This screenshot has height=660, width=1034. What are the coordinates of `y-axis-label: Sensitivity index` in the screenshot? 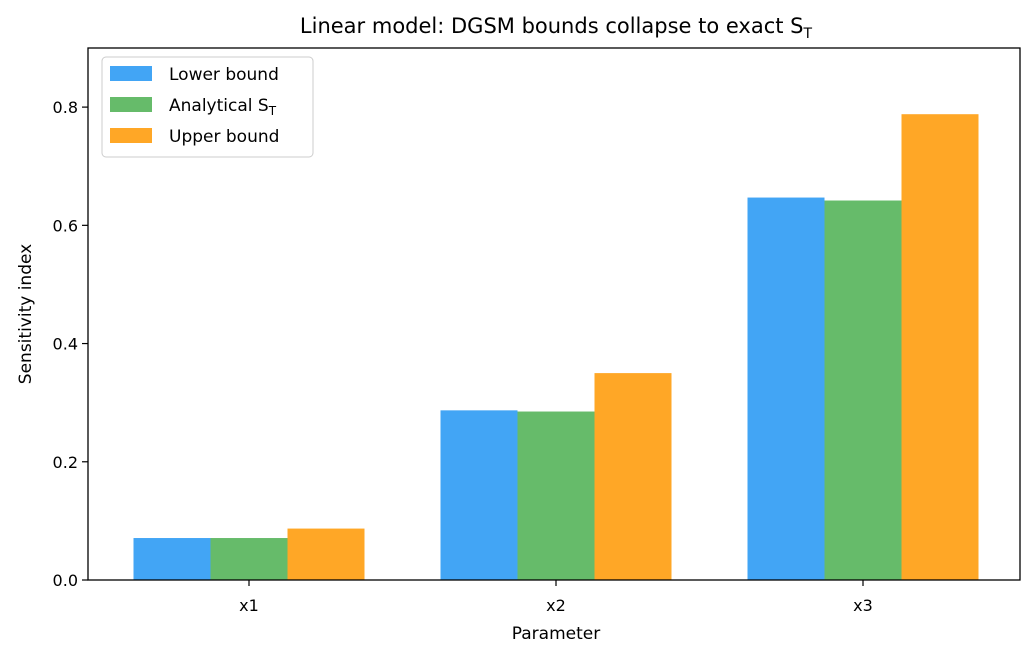 It's located at (26, 314).